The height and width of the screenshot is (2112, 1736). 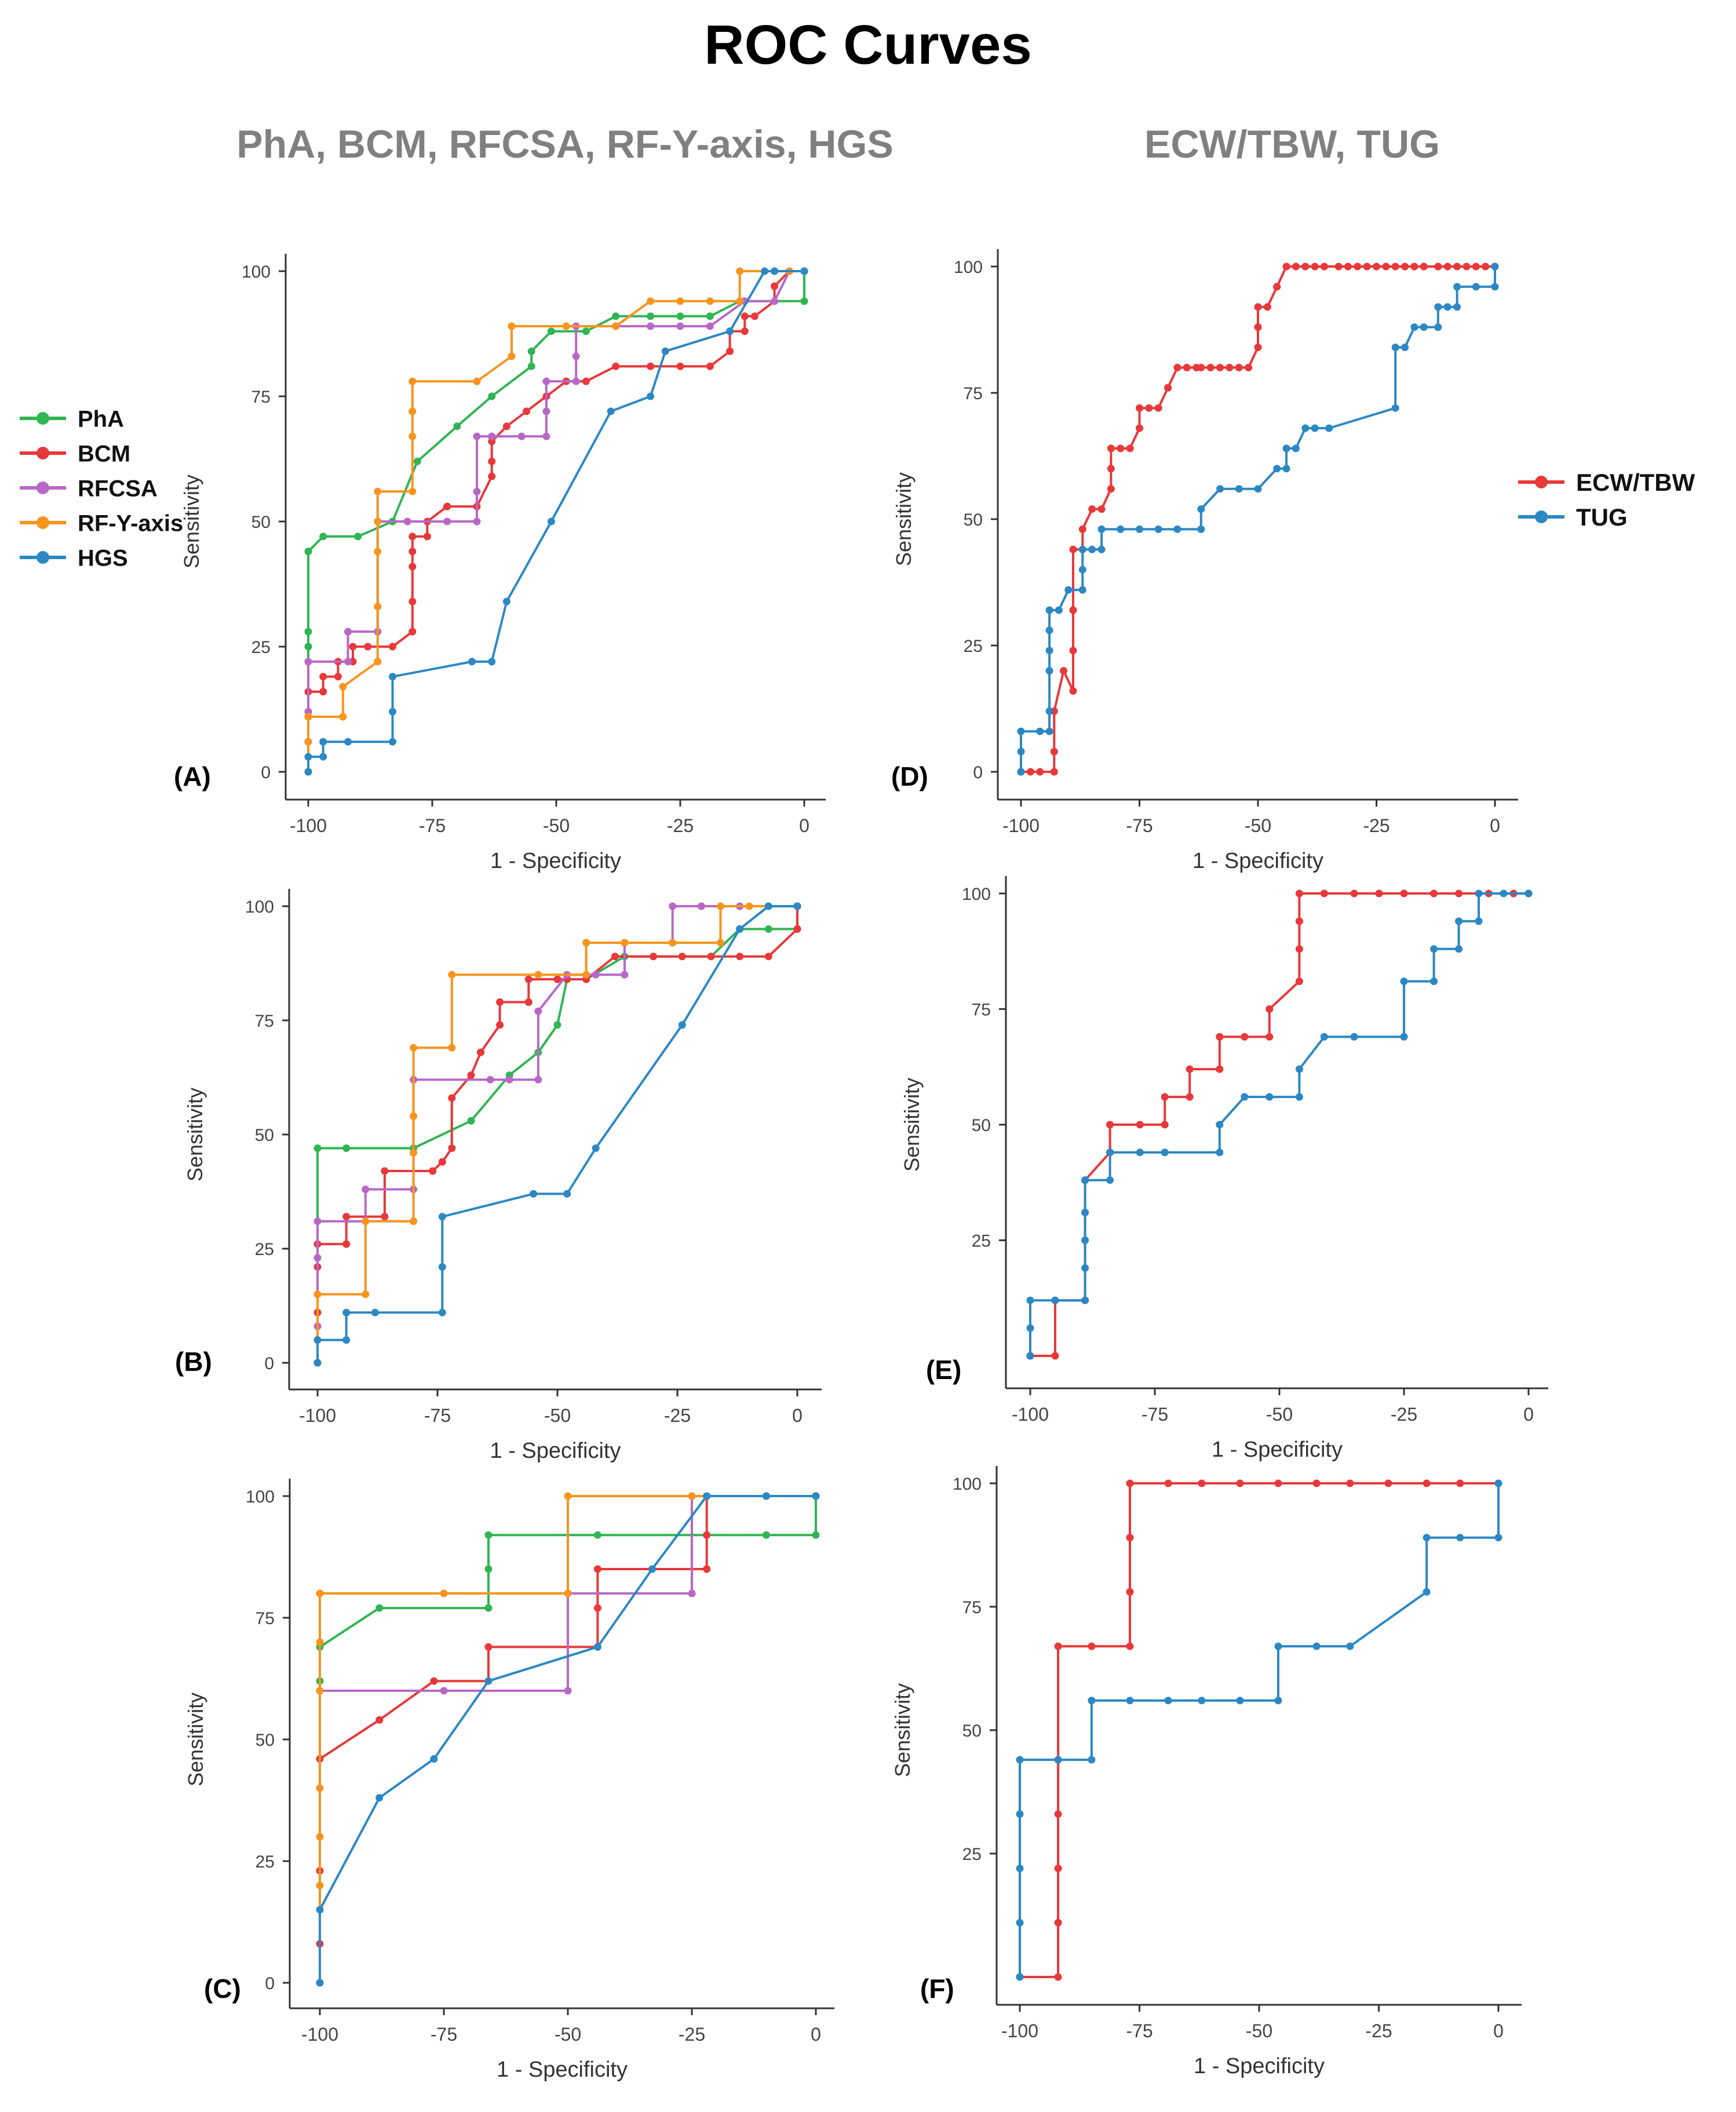 I want to click on y-tick-label: 75, so click(x=261, y=397).